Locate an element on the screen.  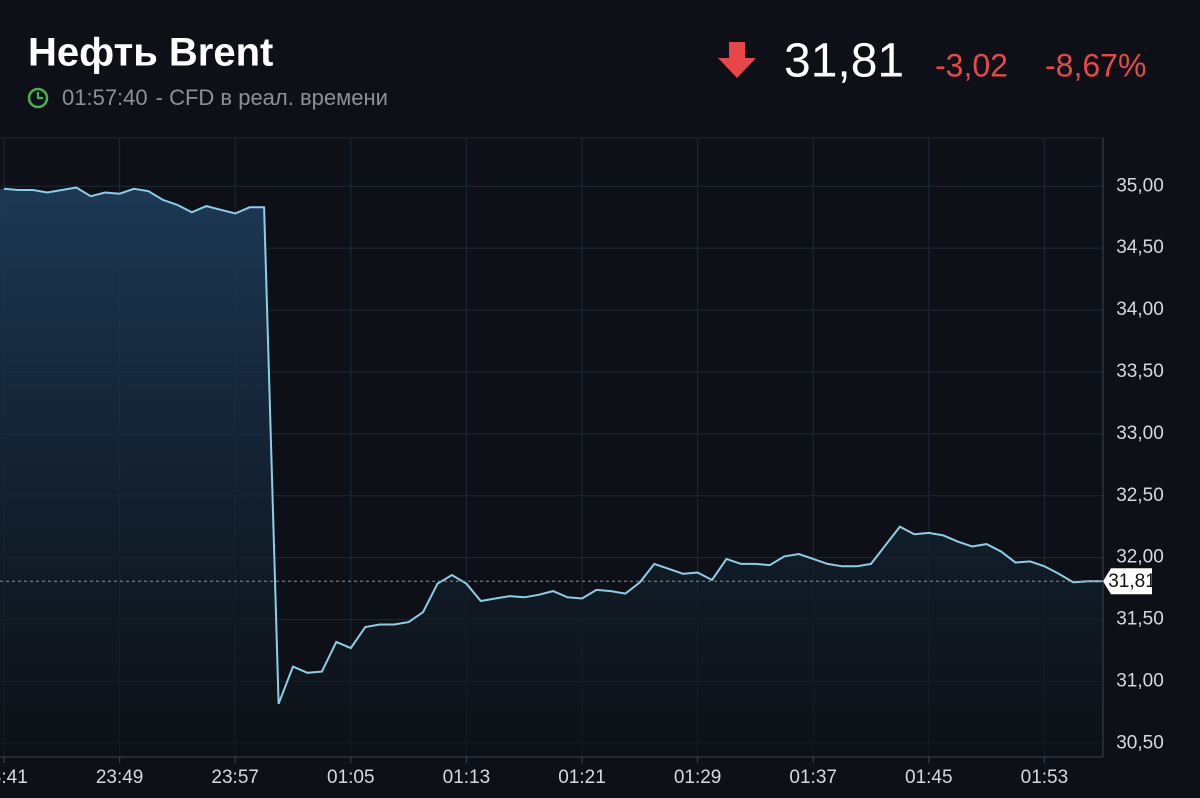
x-tick-label: 23:49 is located at coordinates (120, 777).